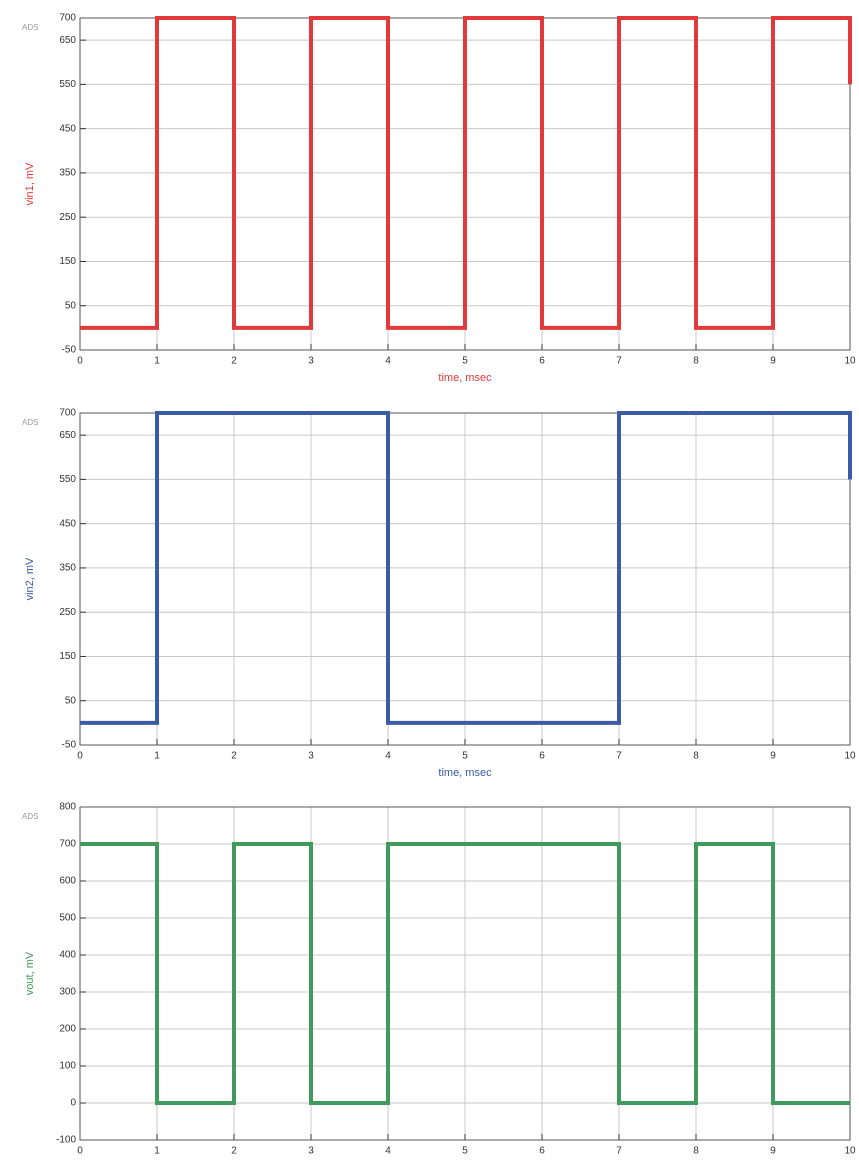 The image size is (859, 1174). What do you see at coordinates (30, 973) in the screenshot?
I see `y-axis-label: vout, mV` at bounding box center [30, 973].